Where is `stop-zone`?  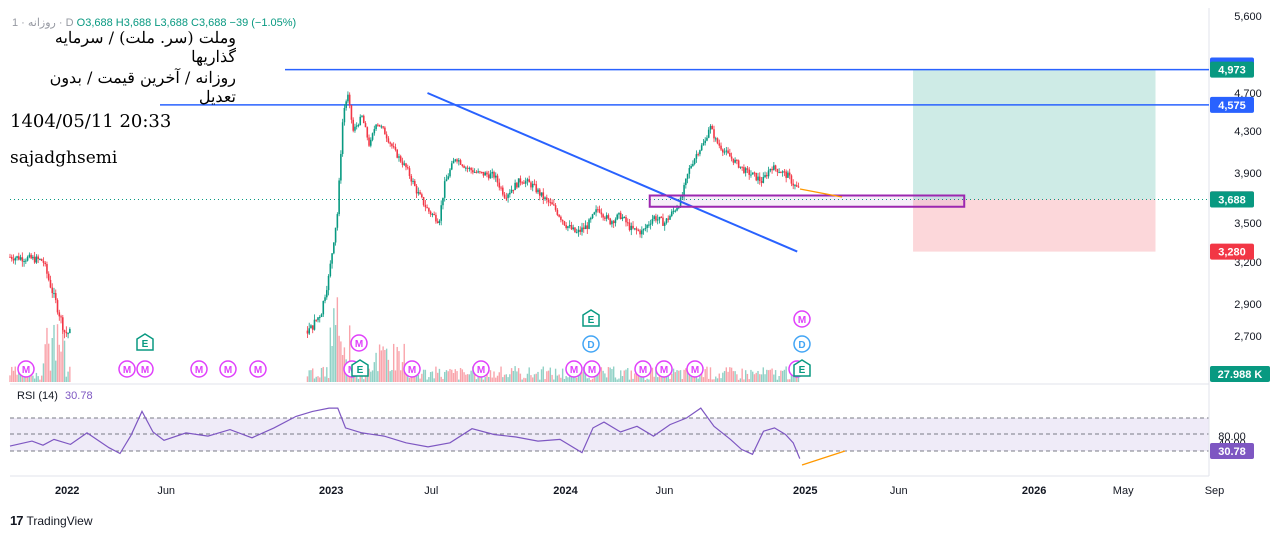 stop-zone is located at coordinates (1034, 225).